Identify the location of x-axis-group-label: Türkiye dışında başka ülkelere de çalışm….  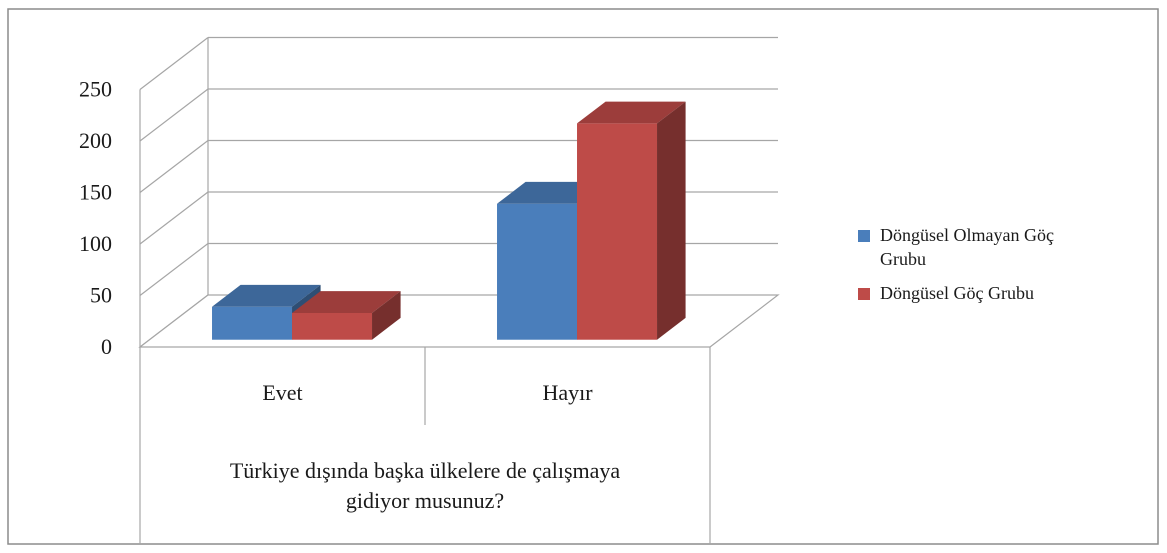
(425, 485).